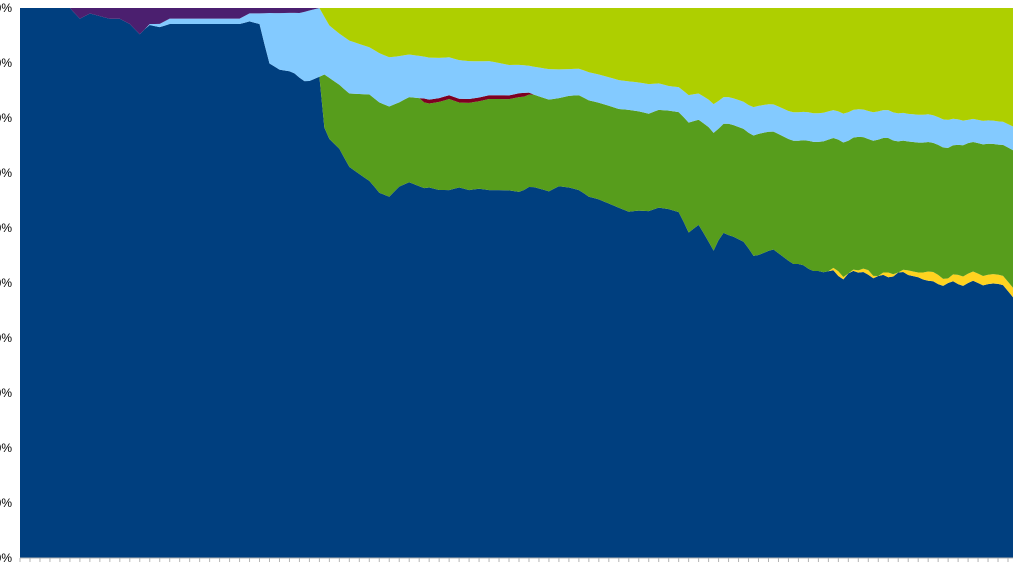 The height and width of the screenshot is (583, 1029). I want to click on y-tick-label: 60%, so click(6, 228).